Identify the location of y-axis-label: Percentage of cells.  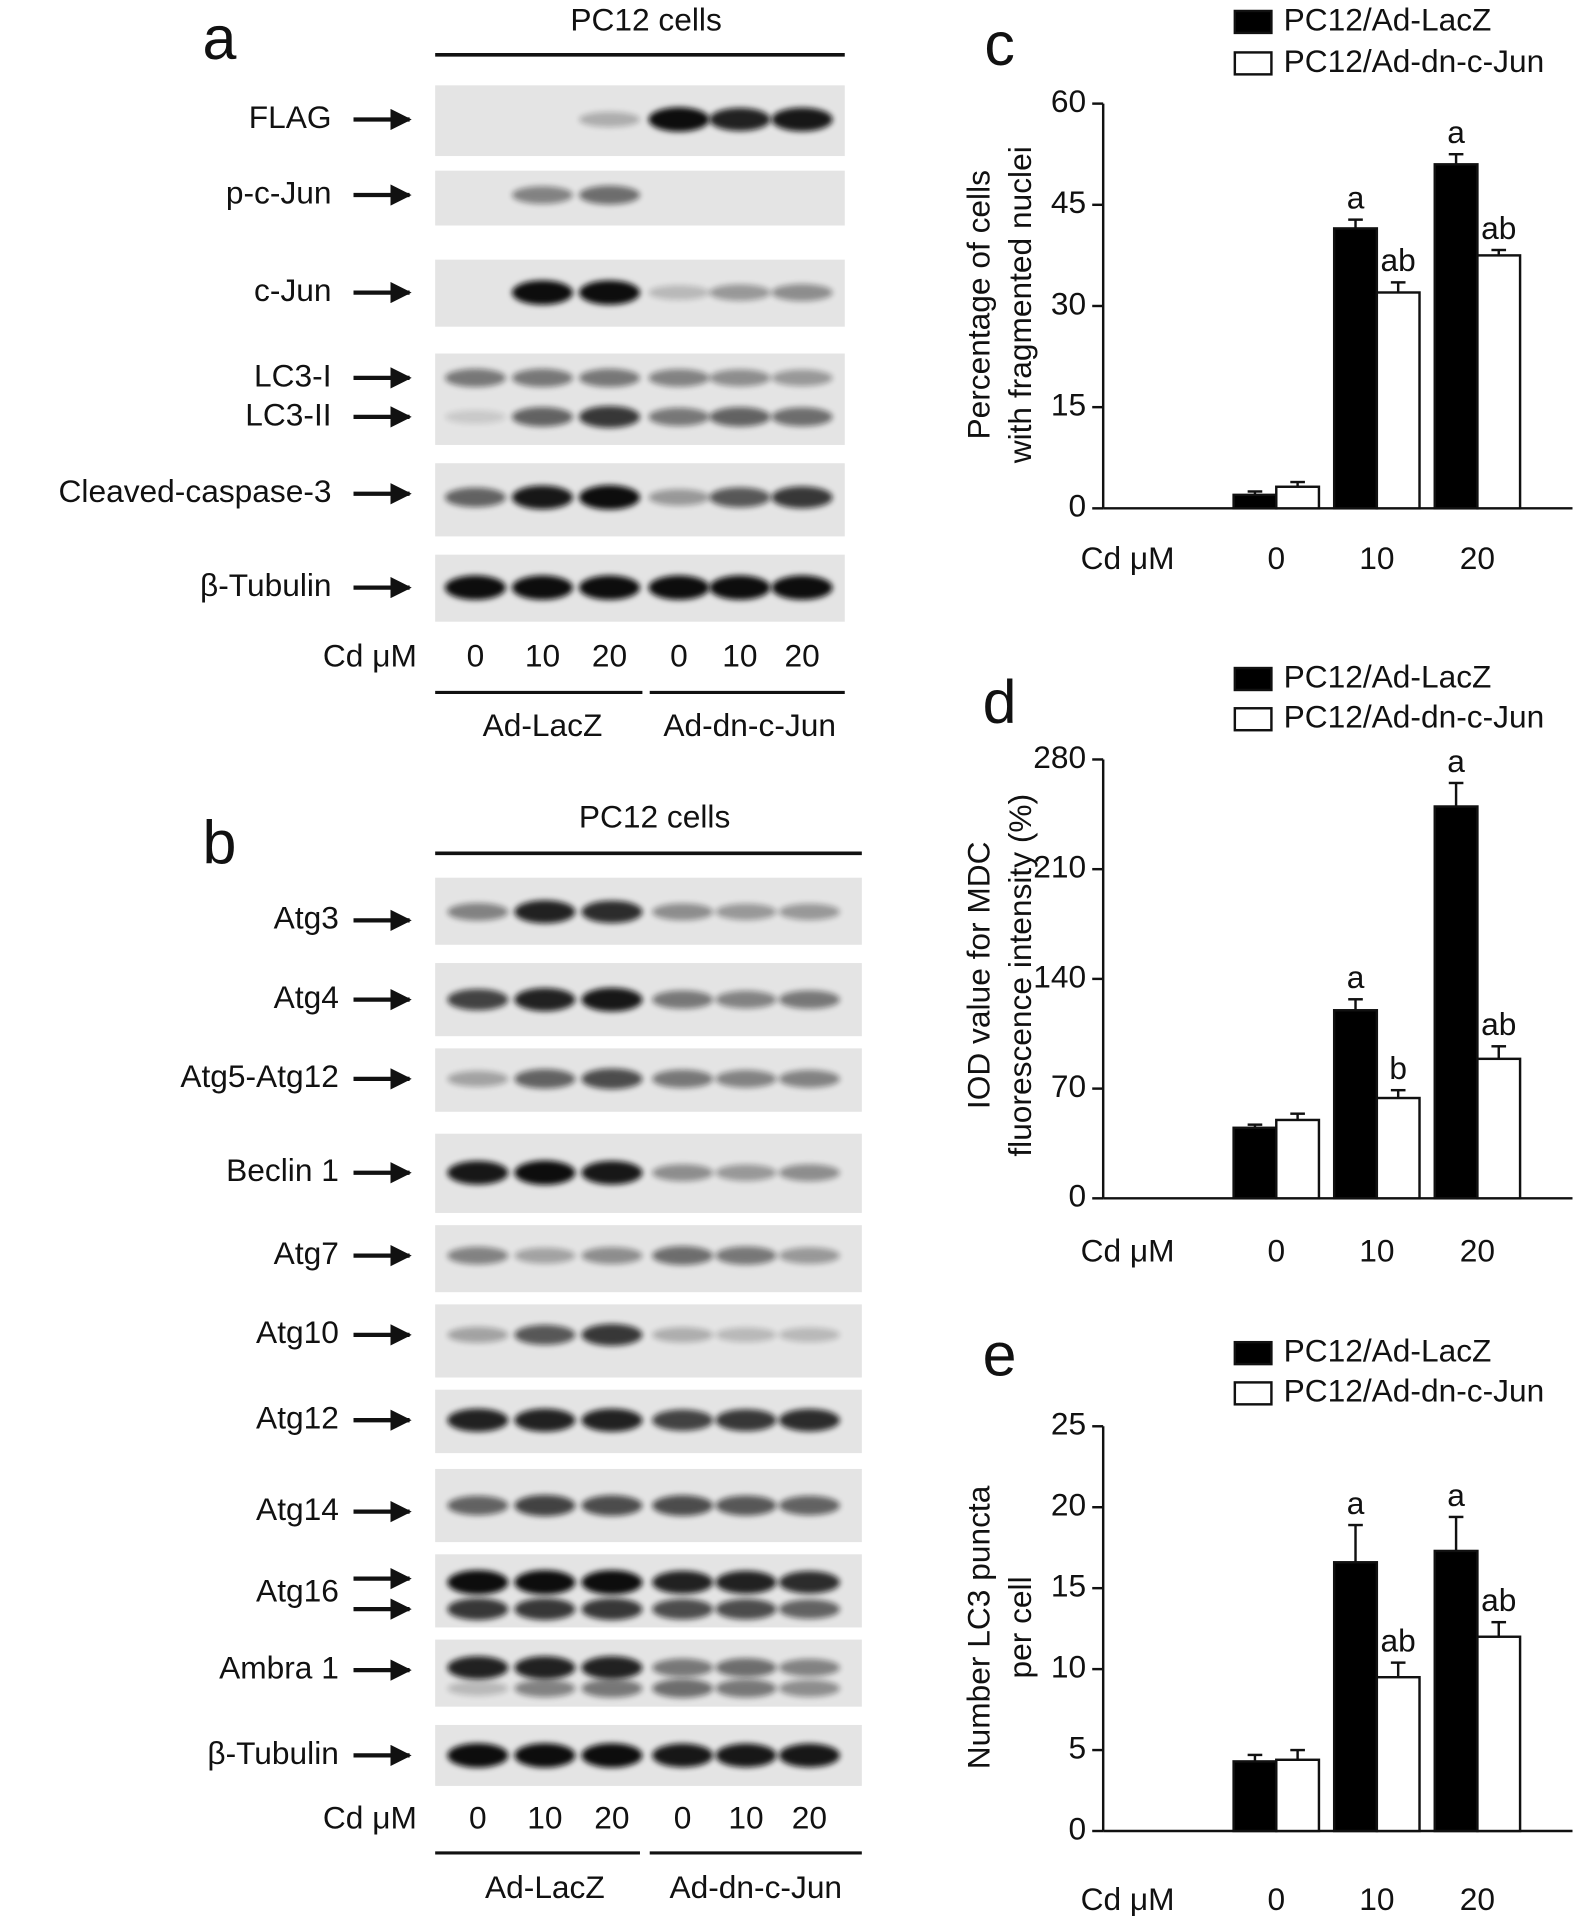
(979, 305).